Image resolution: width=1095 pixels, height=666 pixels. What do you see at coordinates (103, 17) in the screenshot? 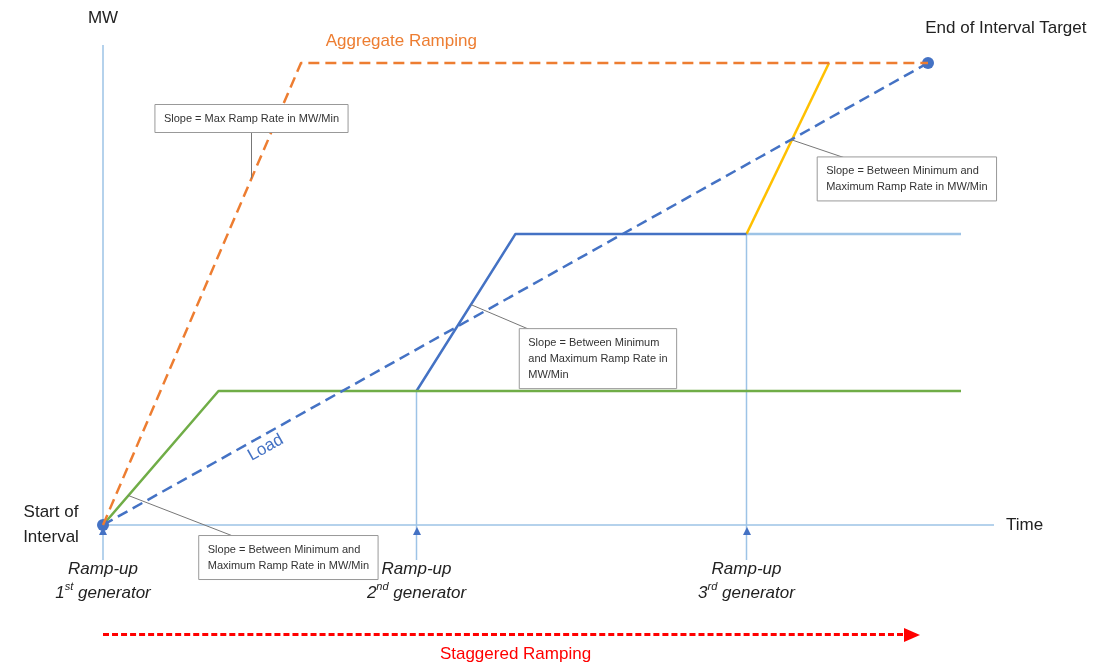
I see `y-axis-title: MW` at bounding box center [103, 17].